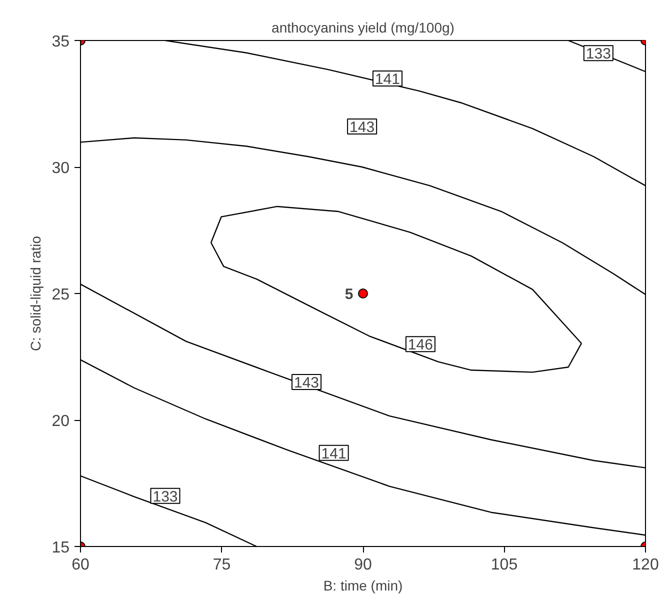  Describe the element at coordinates (61, 42) in the screenshot. I see `y-tick-label: 35` at that location.